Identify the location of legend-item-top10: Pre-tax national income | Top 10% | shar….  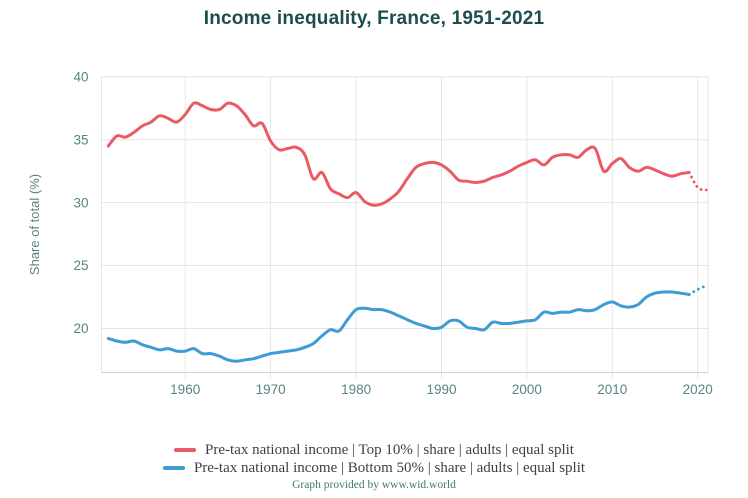
(374, 450).